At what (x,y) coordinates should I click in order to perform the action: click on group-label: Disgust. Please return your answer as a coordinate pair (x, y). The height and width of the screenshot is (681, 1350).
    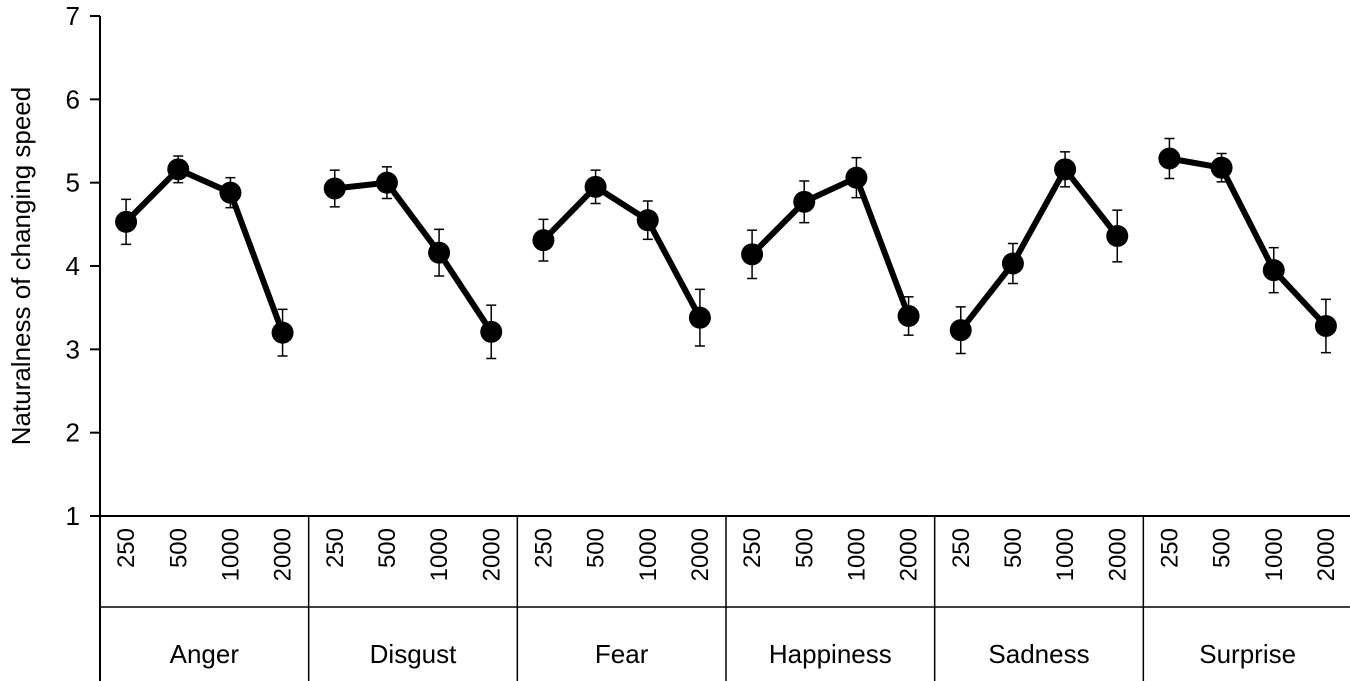
    Looking at the image, I should click on (413, 654).